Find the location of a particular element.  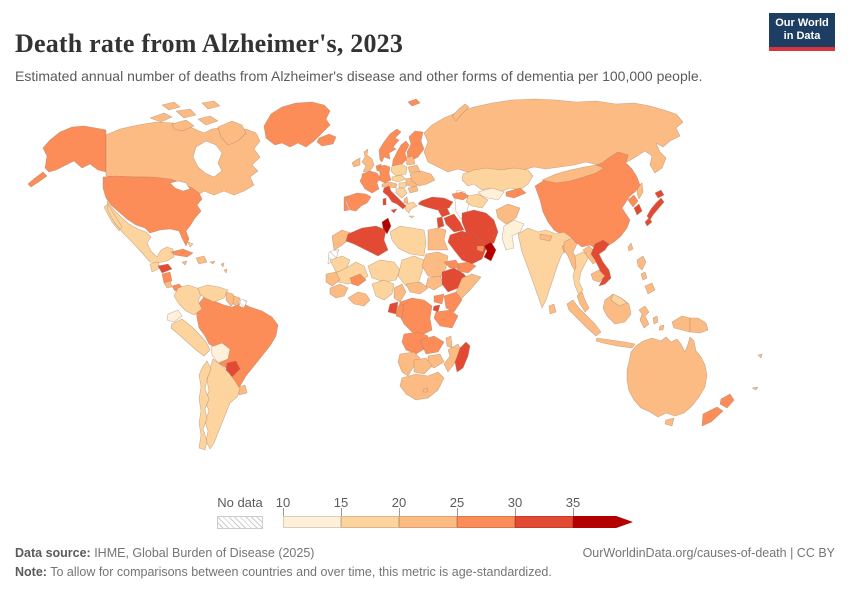

country-ireland is located at coordinates (356, 162).